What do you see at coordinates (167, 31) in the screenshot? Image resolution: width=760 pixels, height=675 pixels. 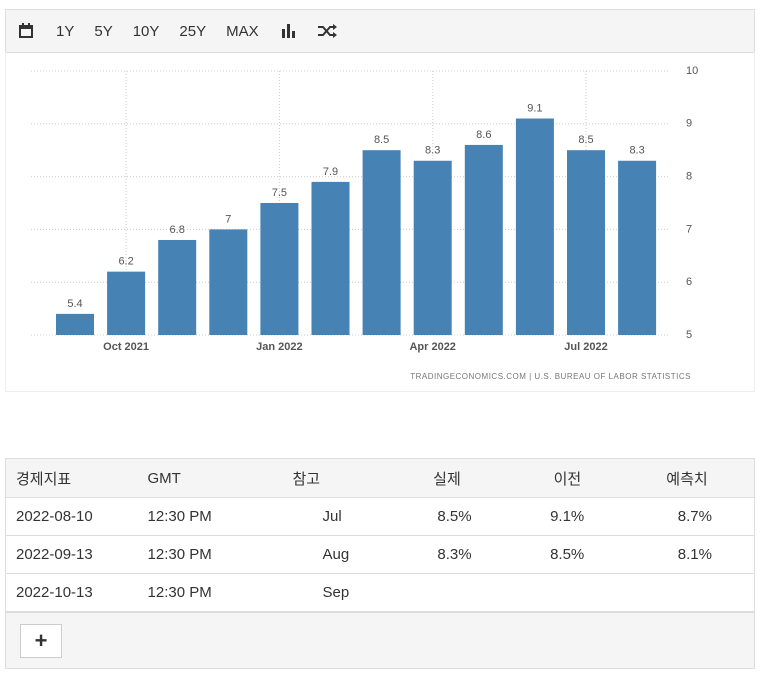 I see `range-buttons: 1Y 5Y 10Y 25Y MAX` at bounding box center [167, 31].